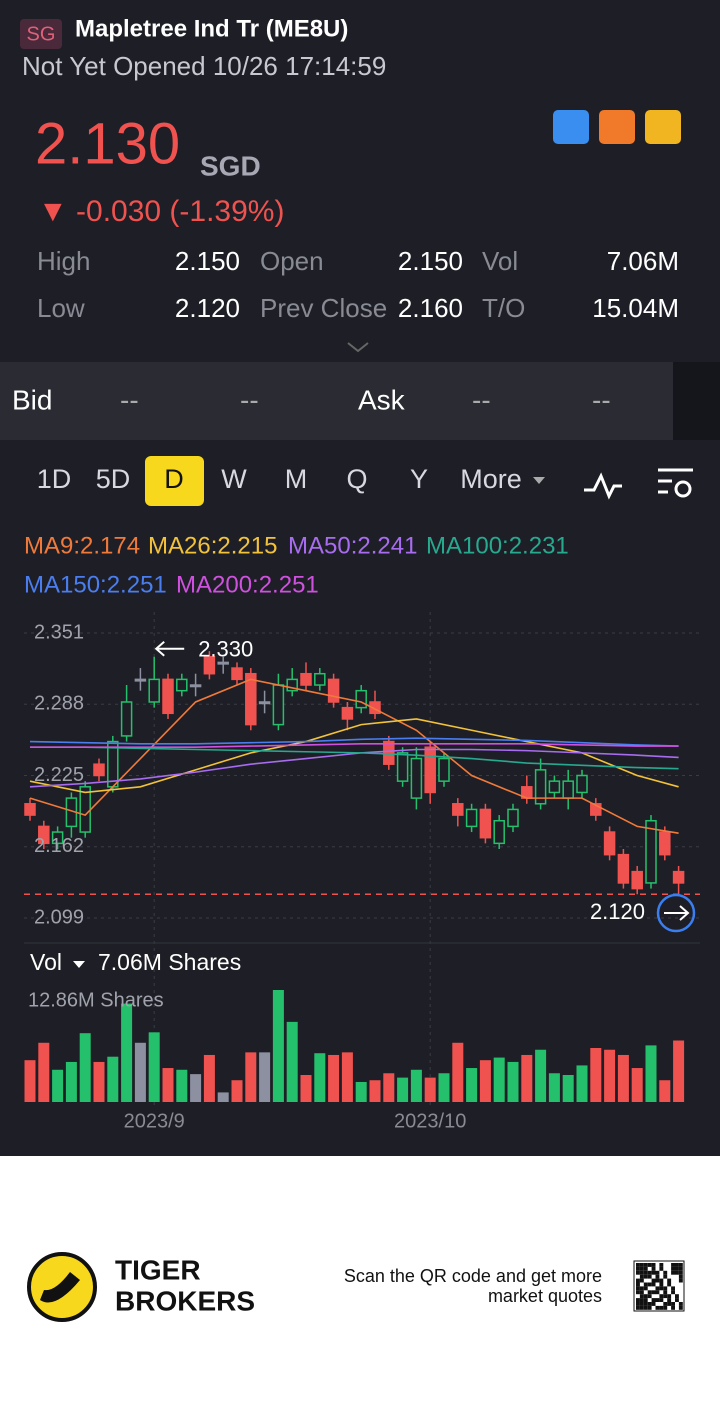 This screenshot has height=1416, width=720. Describe the element at coordinates (59, 704) in the screenshot. I see `y-tick-label: 2.288` at that location.